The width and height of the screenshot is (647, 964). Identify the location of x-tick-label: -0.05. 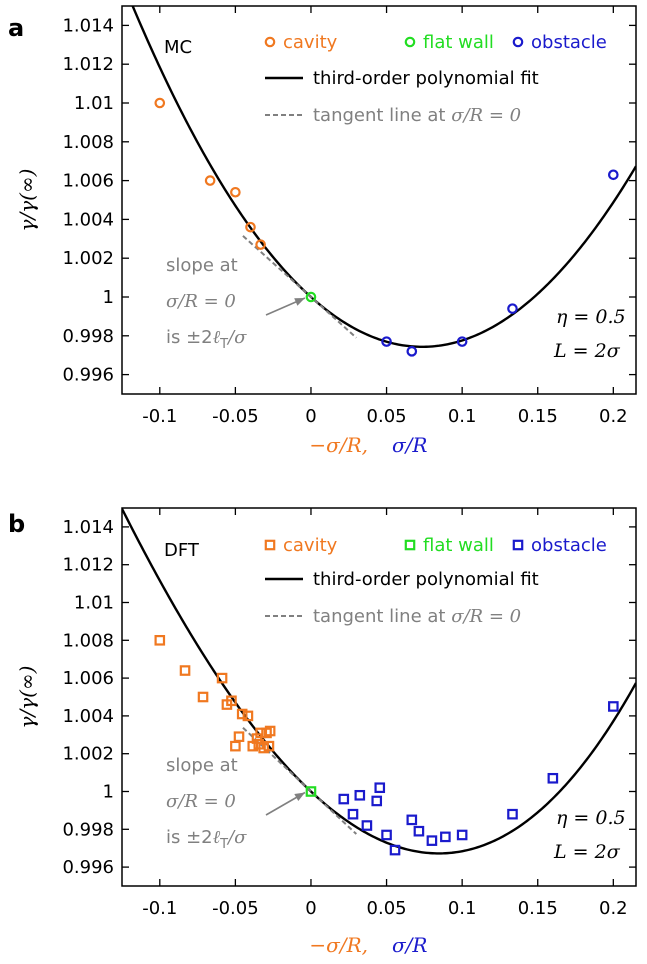
(235, 908).